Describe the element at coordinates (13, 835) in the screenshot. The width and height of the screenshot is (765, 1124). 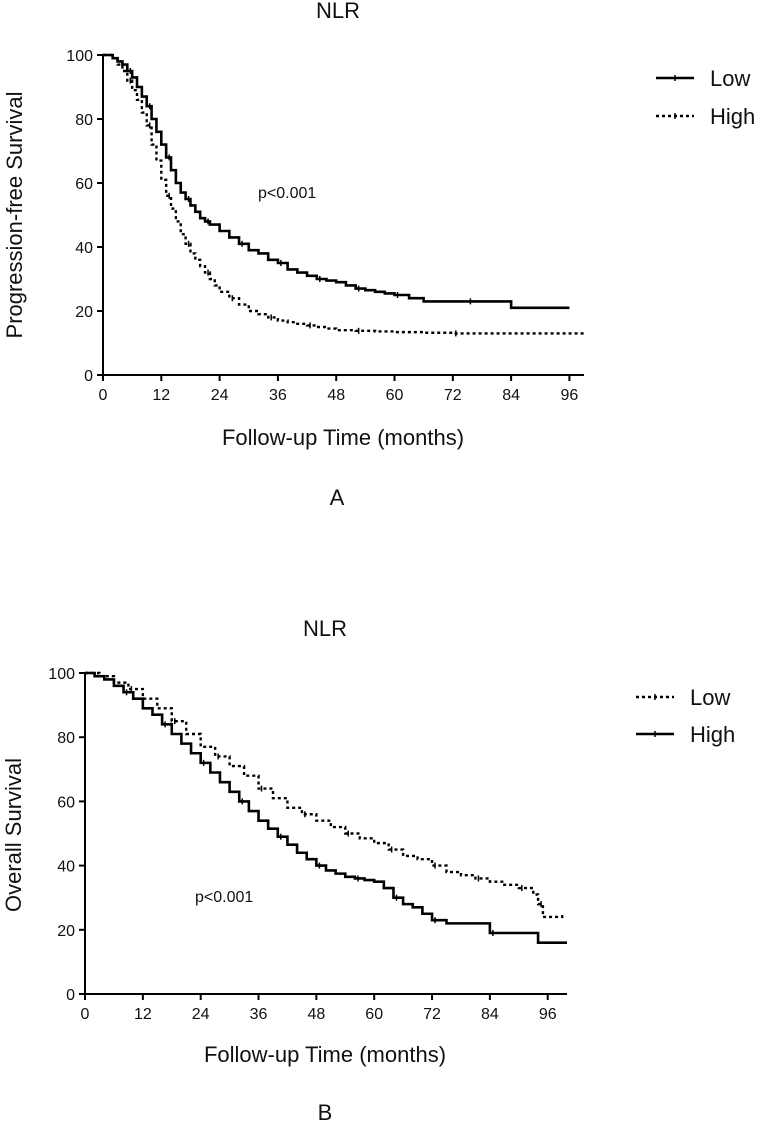
I see `y-axis-label: Overall Survival` at that location.